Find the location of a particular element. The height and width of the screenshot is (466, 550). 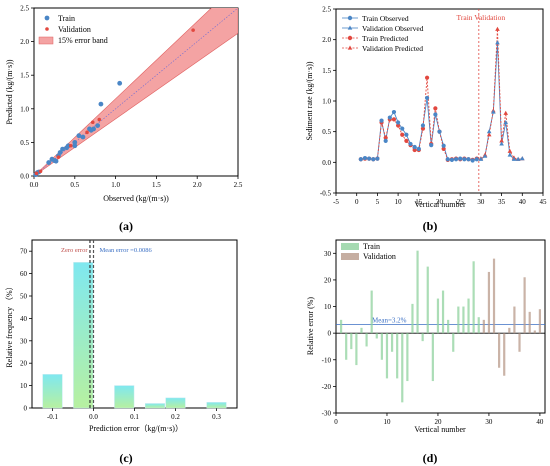

a-x-tick-label: 2.0 is located at coordinates (197, 185).